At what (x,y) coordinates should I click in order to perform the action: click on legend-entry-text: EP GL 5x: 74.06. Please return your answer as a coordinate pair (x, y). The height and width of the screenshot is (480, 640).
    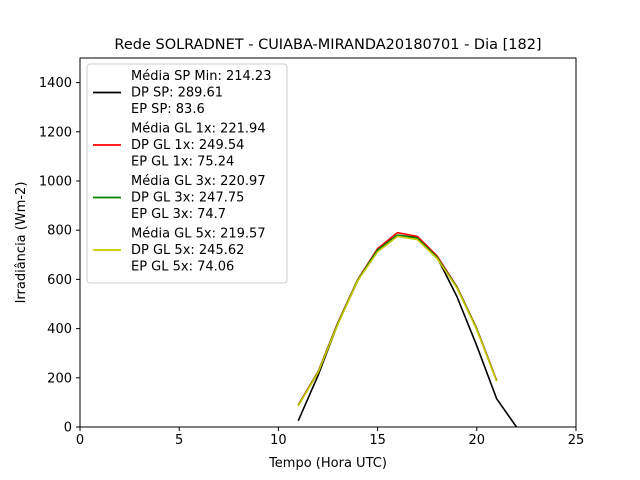
    Looking at the image, I should click on (182, 267).